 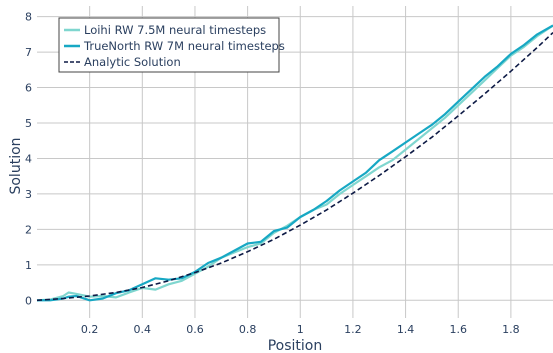 What do you see at coordinates (406, 329) in the screenshot?
I see `x-tick-label: 1.4` at bounding box center [406, 329].